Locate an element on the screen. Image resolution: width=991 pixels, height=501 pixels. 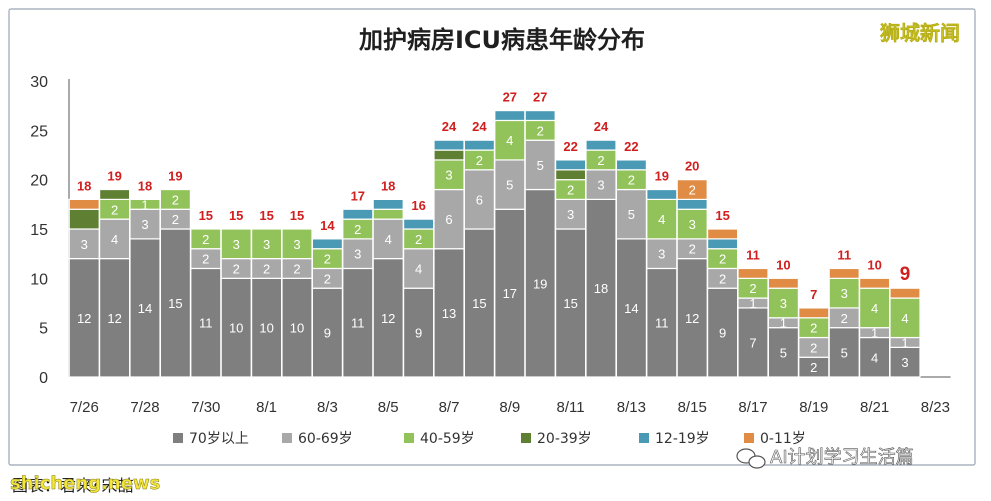
watermark-left: shicheng.news is located at coordinates (85, 483).